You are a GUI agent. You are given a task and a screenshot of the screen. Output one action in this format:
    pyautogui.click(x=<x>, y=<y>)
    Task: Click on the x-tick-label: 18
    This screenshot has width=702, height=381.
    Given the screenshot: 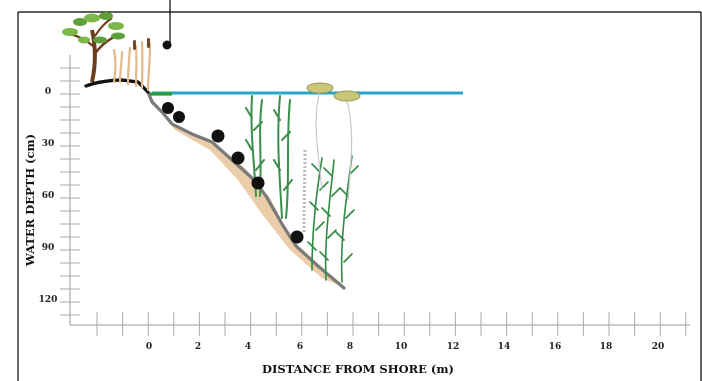 What is the action you would take?
    pyautogui.click(x=606, y=347)
    